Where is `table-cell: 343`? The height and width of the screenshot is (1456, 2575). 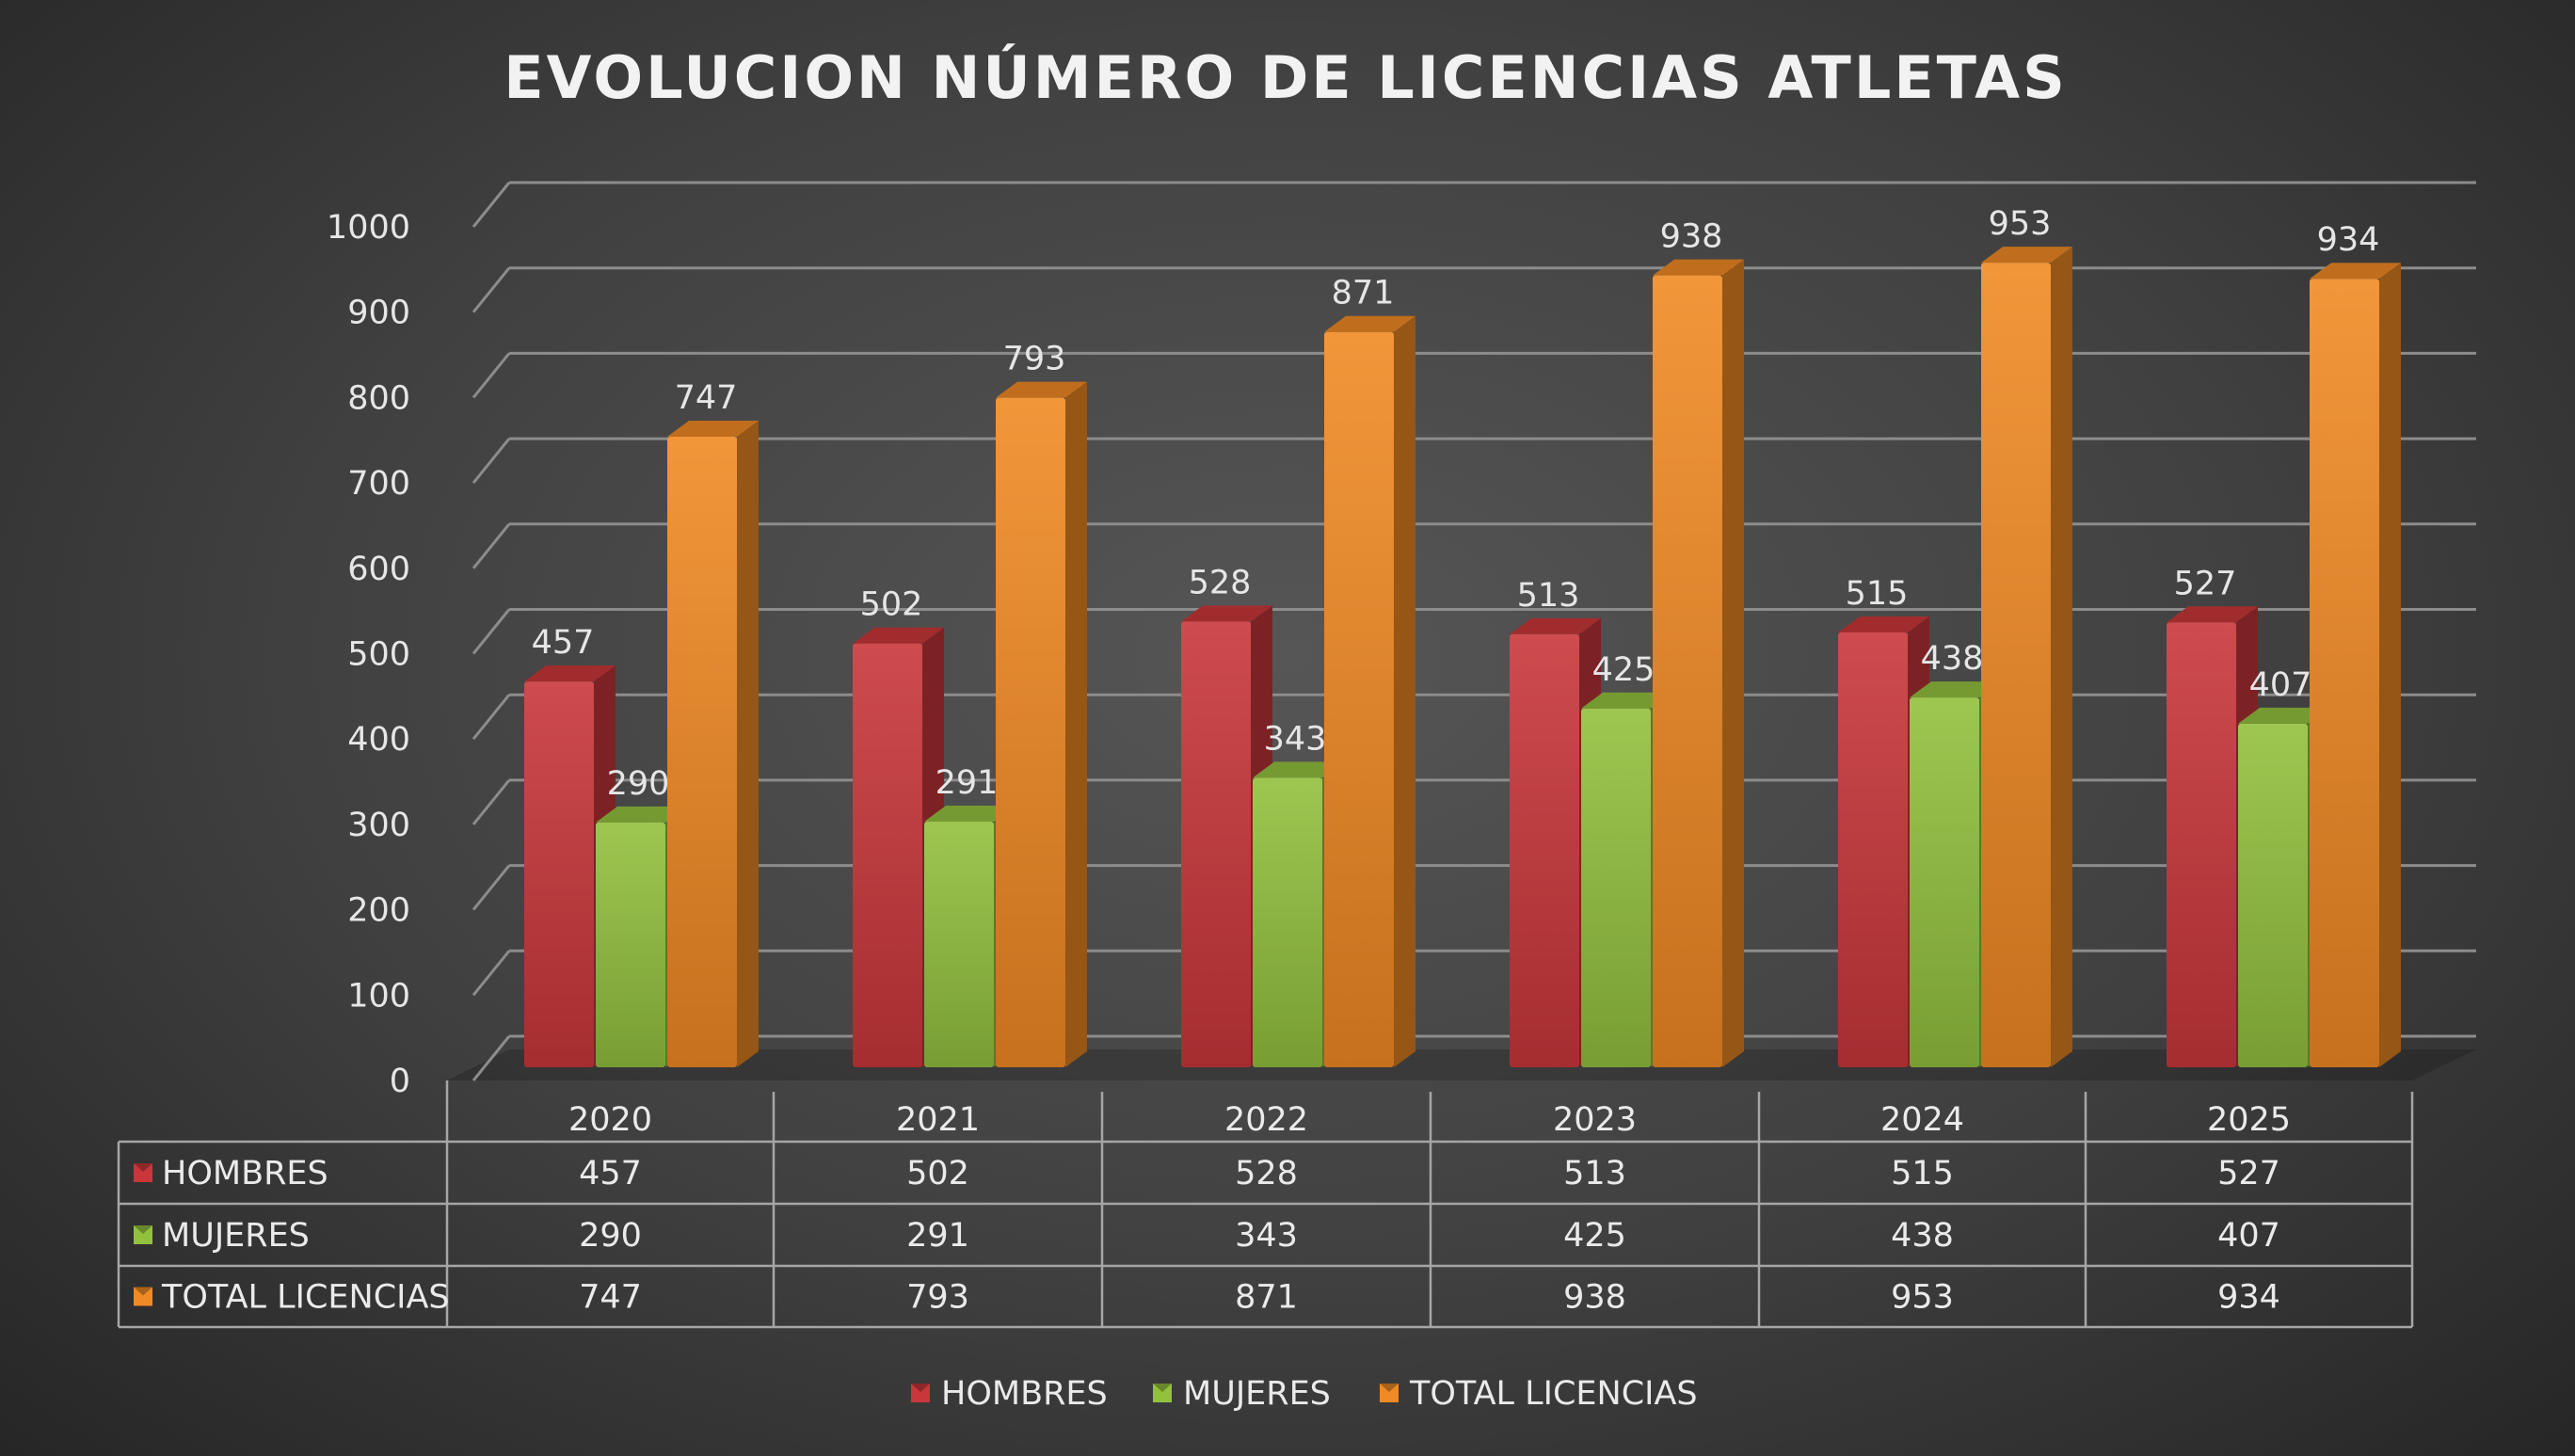
table-cell: 343 is located at coordinates (1266, 1236).